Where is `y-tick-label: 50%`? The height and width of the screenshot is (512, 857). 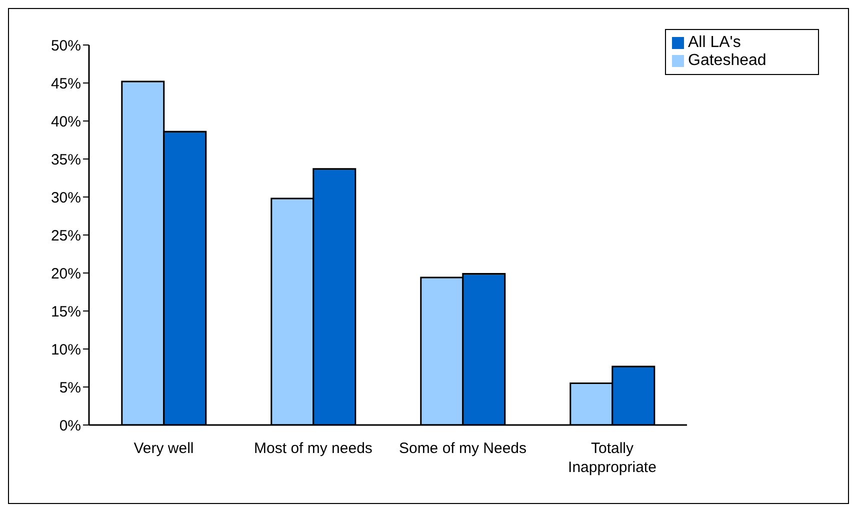 y-tick-label: 50% is located at coordinates (65, 45).